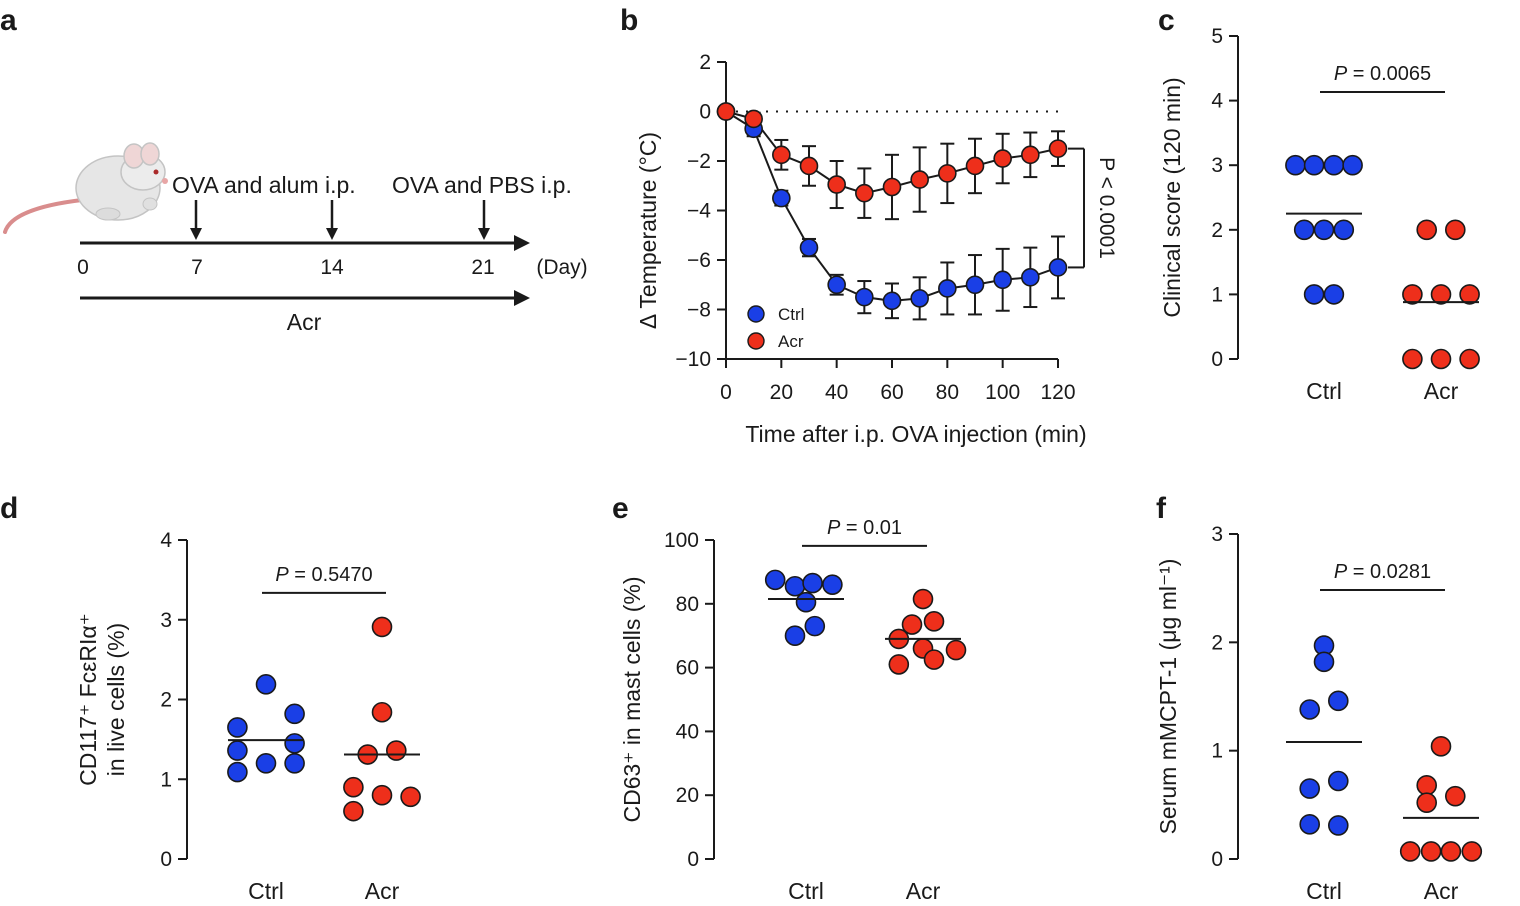 The width and height of the screenshot is (1520, 906). What do you see at coordinates (699, 260) in the screenshot?
I see `y-tick-label: −6` at bounding box center [699, 260].